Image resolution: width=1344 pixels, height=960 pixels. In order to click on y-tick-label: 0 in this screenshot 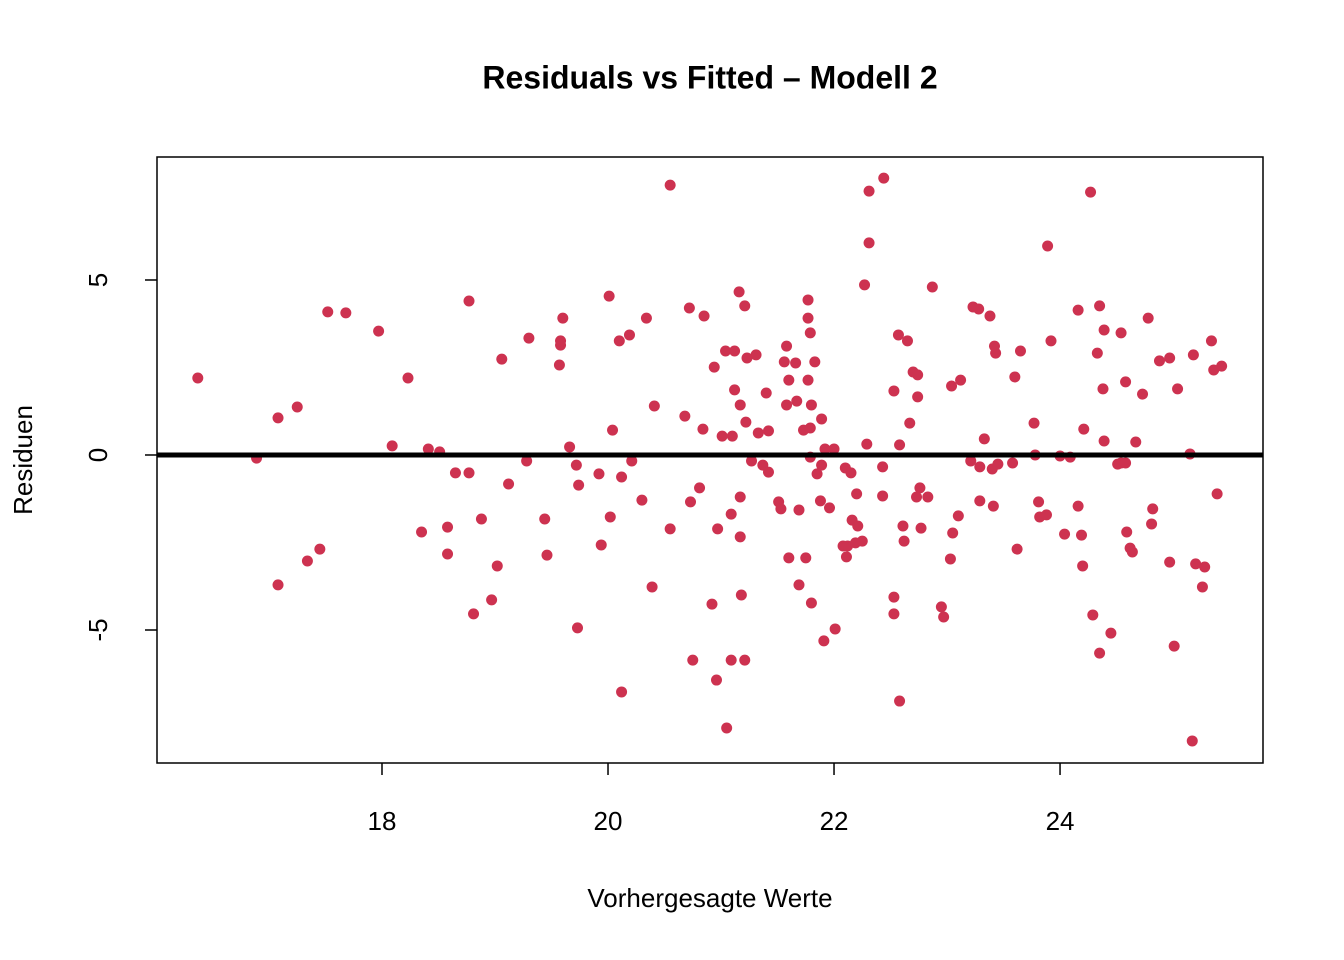, I will do `click(98, 455)`.